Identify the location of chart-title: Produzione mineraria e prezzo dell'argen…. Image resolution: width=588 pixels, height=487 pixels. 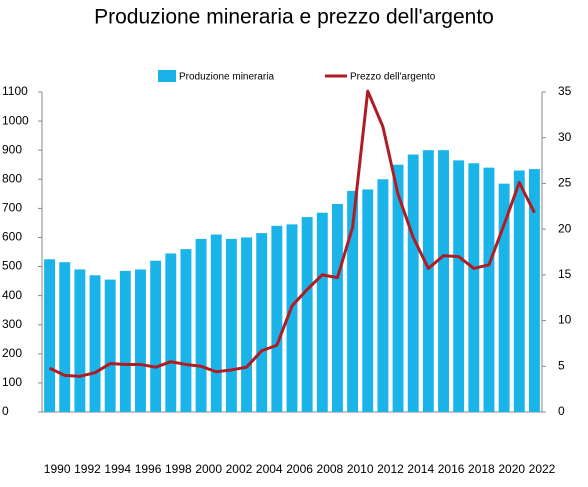
(294, 17).